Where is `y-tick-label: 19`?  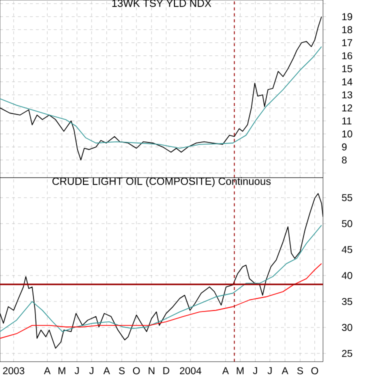
y-tick-label: 19 is located at coordinates (347, 16).